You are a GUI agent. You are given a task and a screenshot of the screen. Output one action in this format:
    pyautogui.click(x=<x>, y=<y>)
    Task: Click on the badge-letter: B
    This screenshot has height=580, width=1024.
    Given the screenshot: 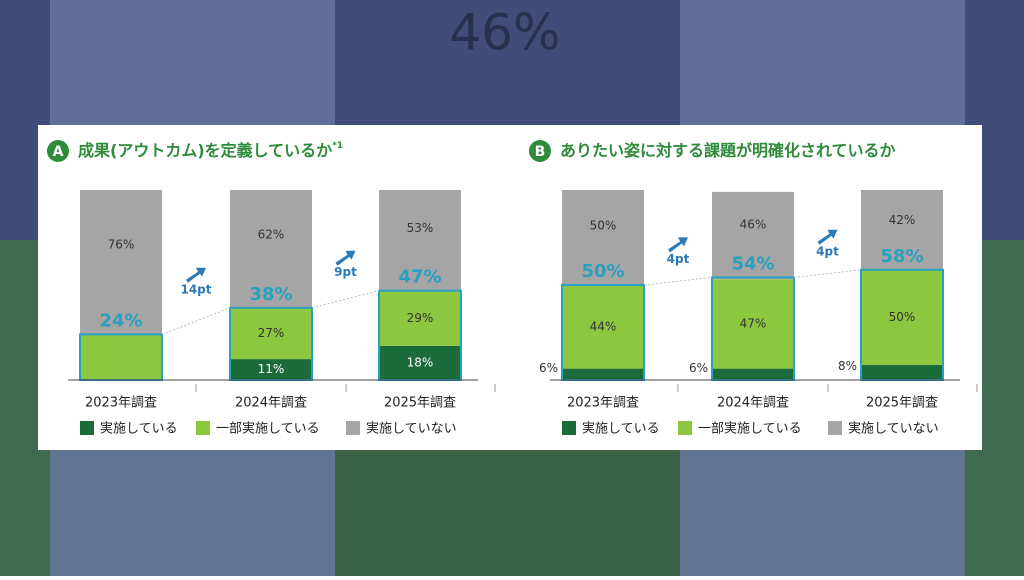 What is the action you would take?
    pyautogui.click(x=540, y=152)
    